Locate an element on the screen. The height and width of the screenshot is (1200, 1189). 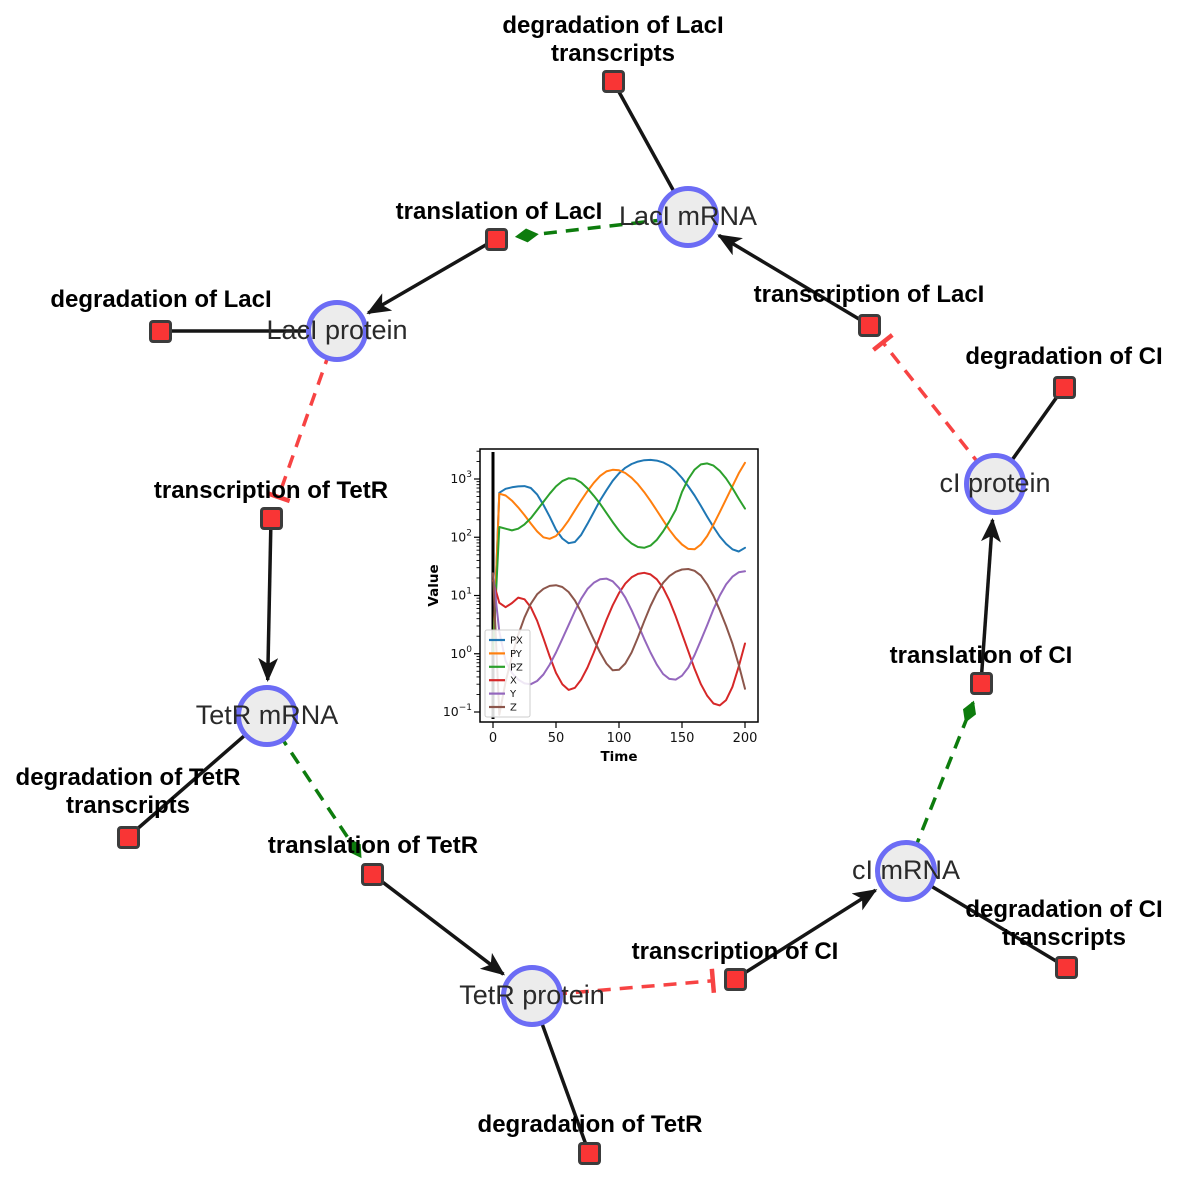
chart-frame is located at coordinates (619, 585).